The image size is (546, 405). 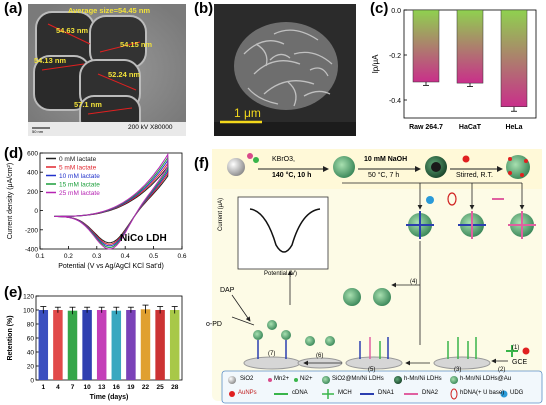 What do you see at coordinates (124, 74) in the screenshot?
I see `tem-size-4: 52.24 nm` at bounding box center [124, 74].